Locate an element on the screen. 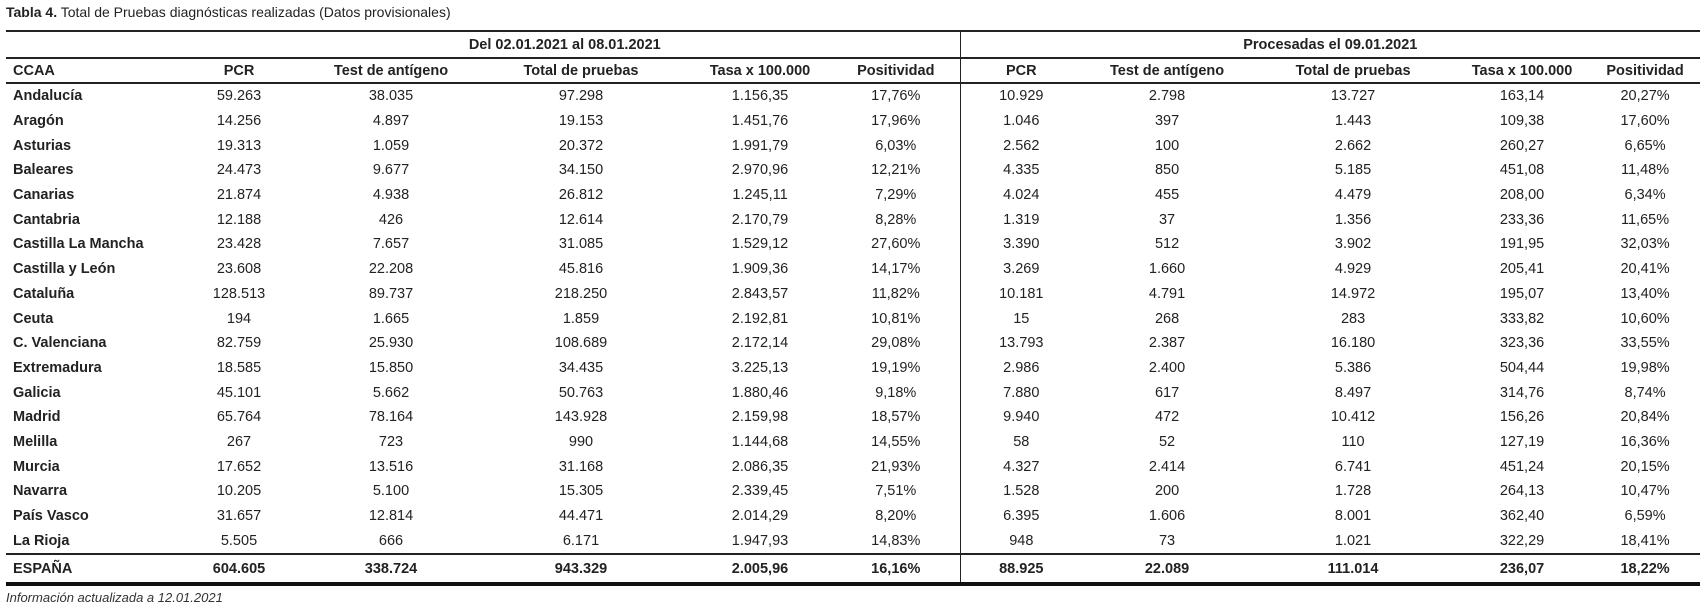 The height and width of the screenshot is (609, 1706). cell-antigen-processed: 617 is located at coordinates (1167, 392).